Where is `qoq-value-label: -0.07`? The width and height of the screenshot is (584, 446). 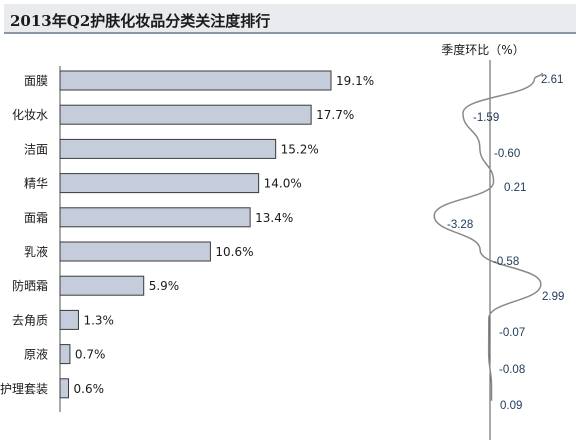 qoq-value-label: -0.07 is located at coordinates (512, 333).